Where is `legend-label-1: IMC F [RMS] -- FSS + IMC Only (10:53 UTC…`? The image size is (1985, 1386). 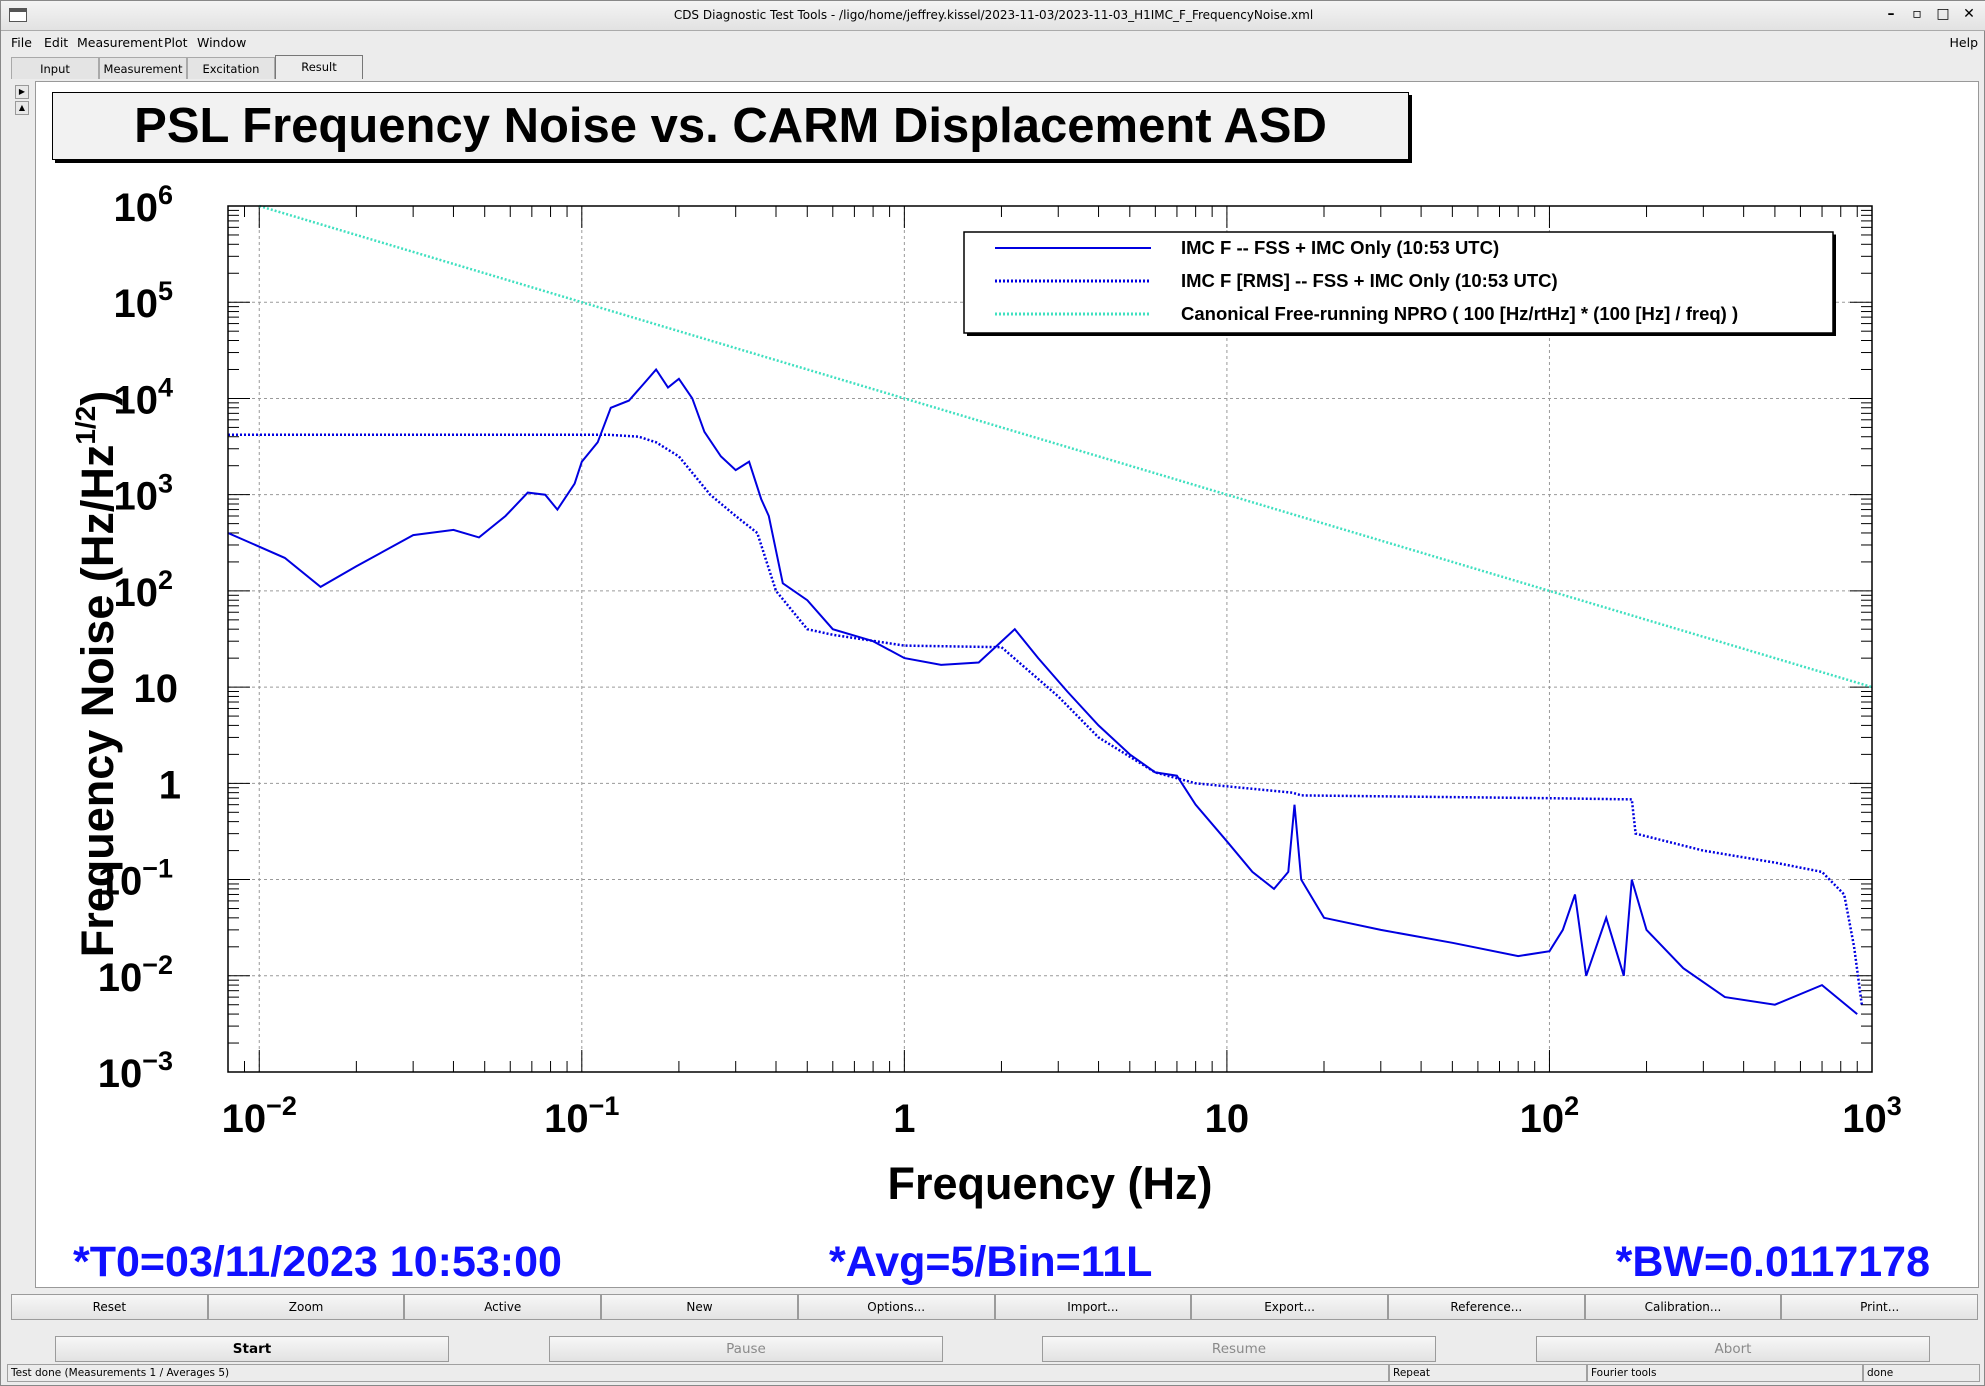
legend-label-1: IMC F [RMS] -- FSS + IMC Only (10:53 UTC… is located at coordinates (1369, 280).